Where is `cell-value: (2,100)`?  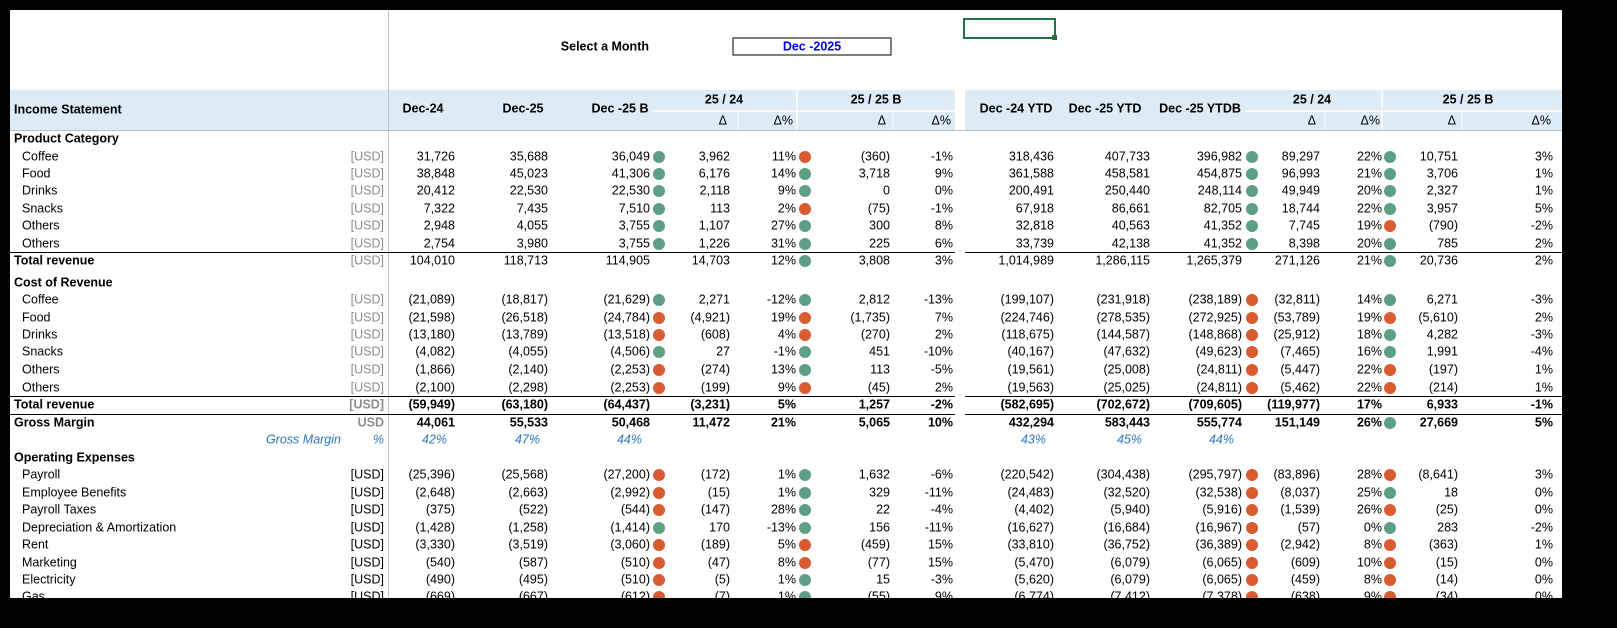
cell-value: (2,100) is located at coordinates (435, 387).